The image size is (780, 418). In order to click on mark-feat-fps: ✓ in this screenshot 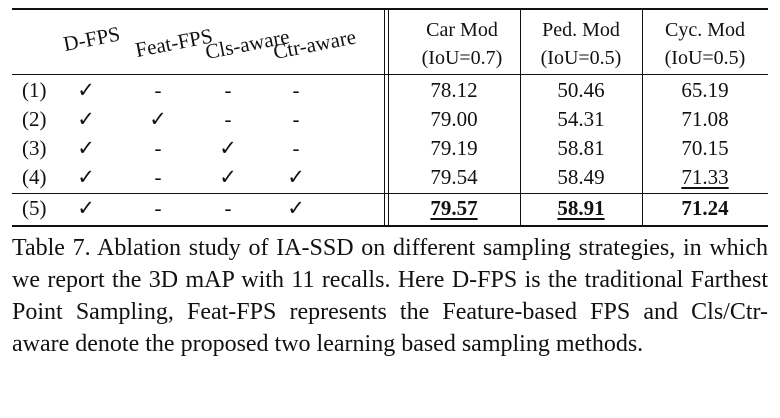, I will do `click(158, 119)`.